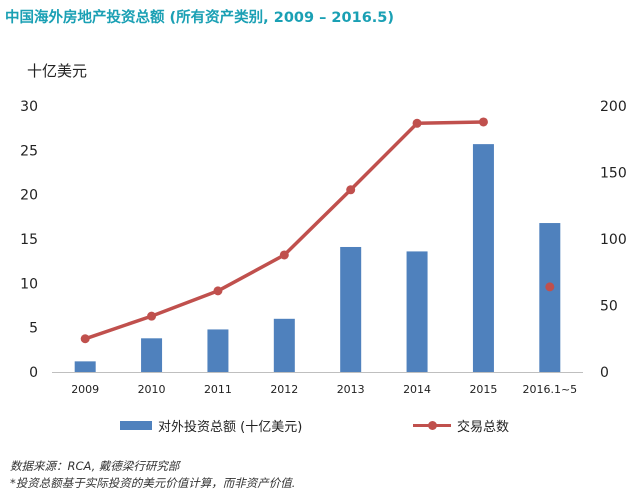  What do you see at coordinates (33, 329) in the screenshot?
I see `y-left-tick-label: 5` at bounding box center [33, 329].